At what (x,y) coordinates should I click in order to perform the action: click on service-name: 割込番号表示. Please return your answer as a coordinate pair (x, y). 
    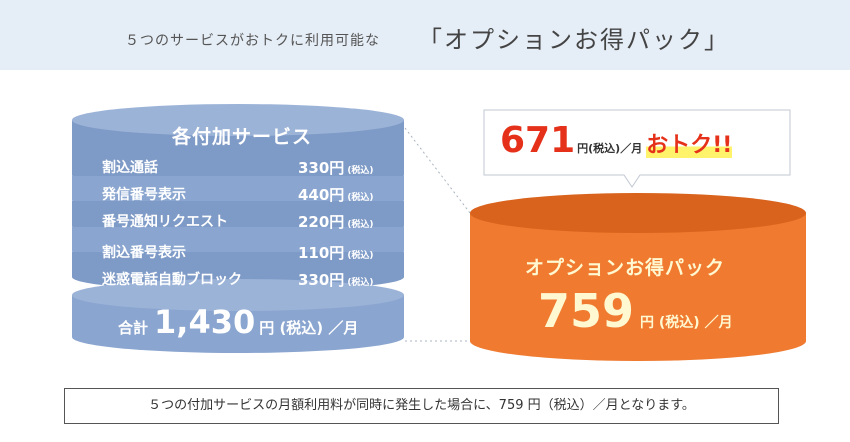
    Looking at the image, I should click on (144, 253).